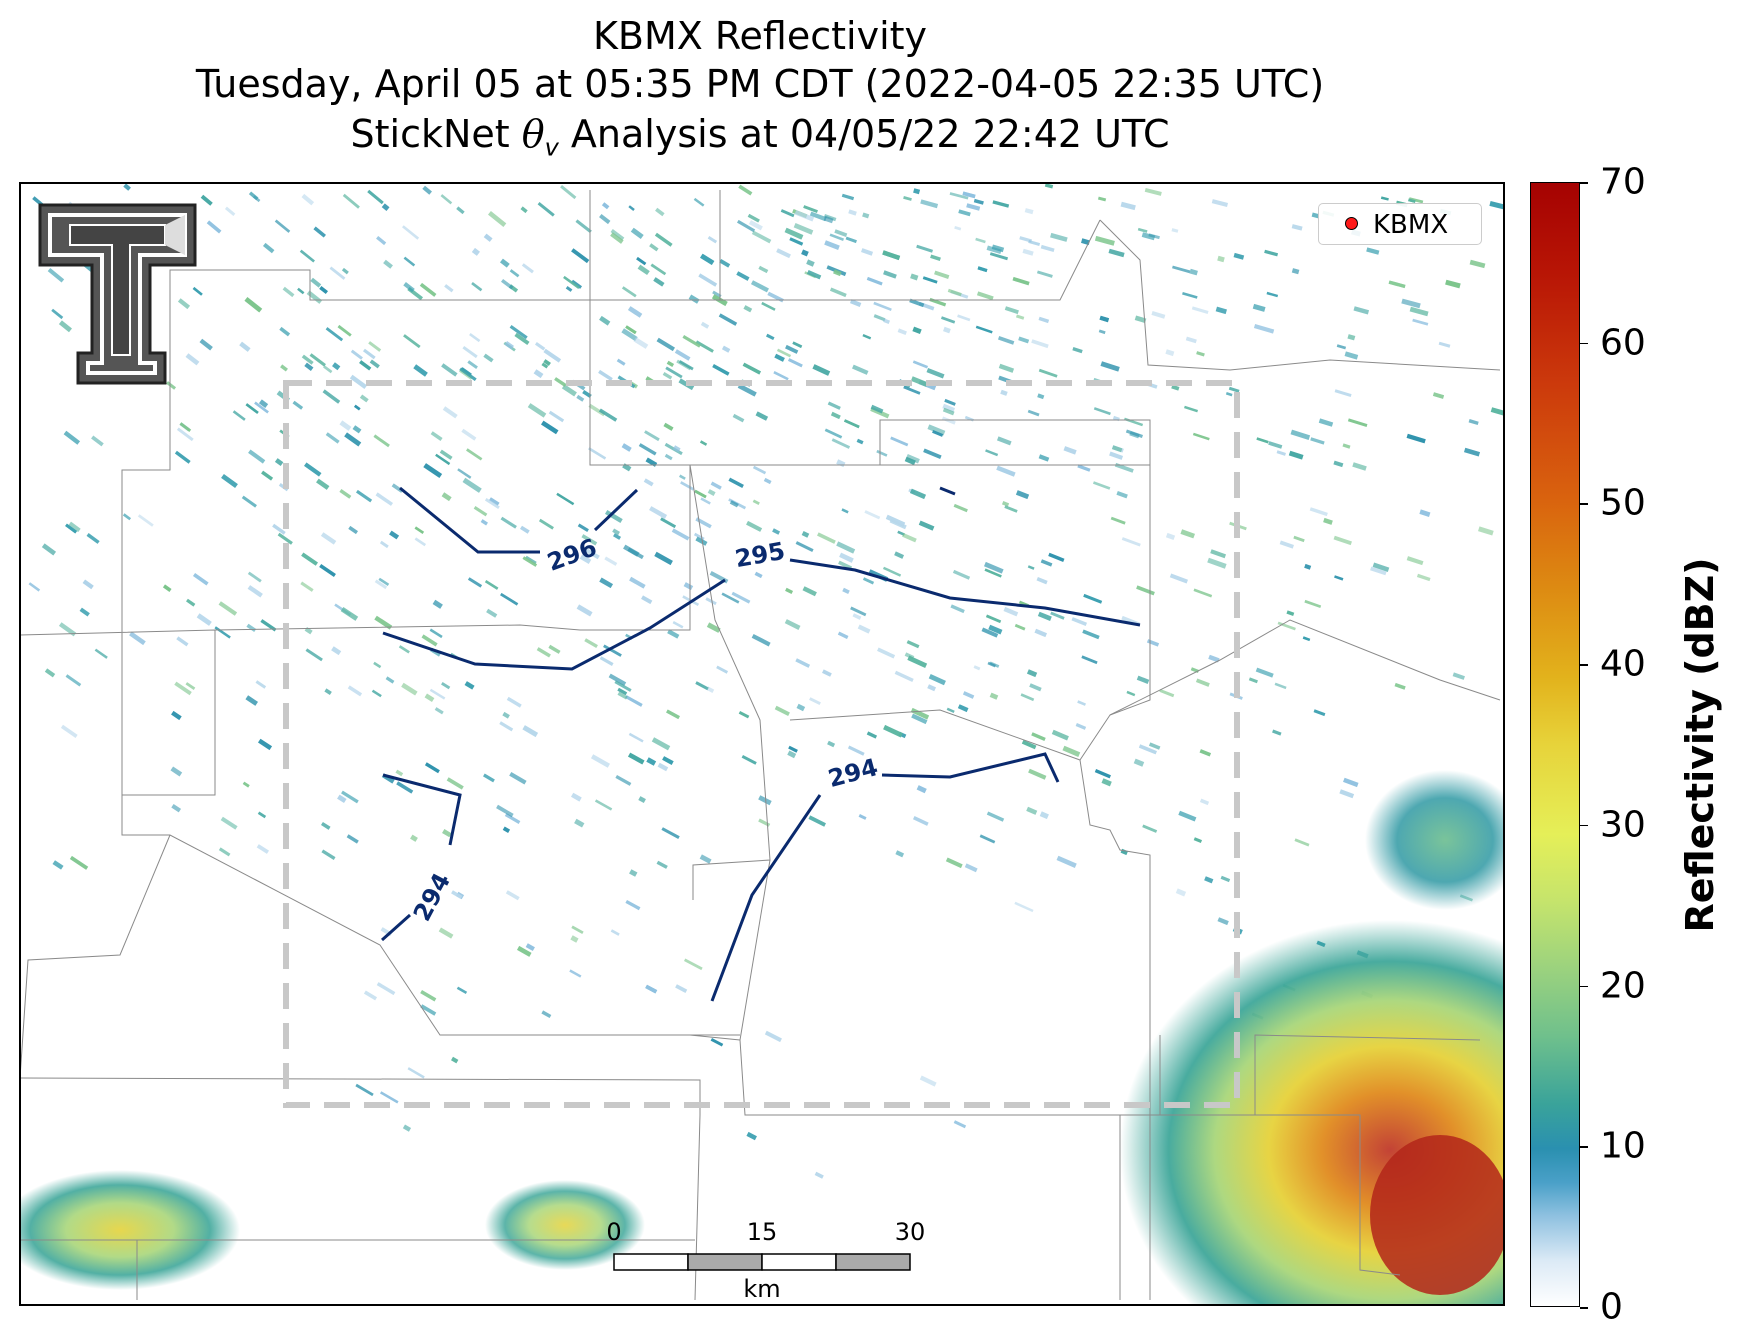 This screenshot has height=1344, width=1738. What do you see at coordinates (1623, 664) in the screenshot?
I see `colorbar-tick-label: 40` at bounding box center [1623, 664].